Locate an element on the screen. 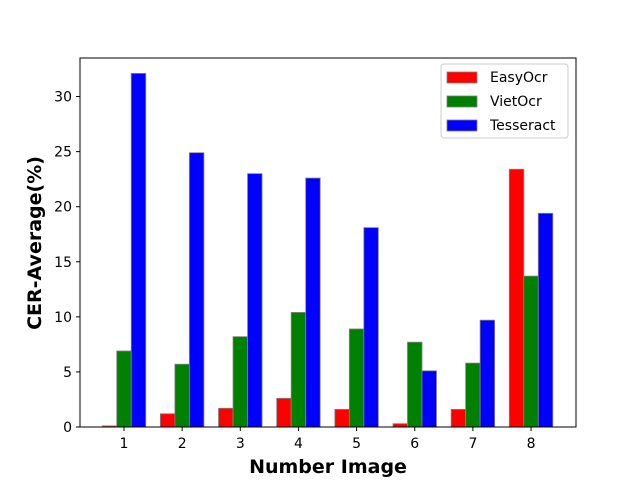 Image resolution: width=640 pixels, height=480 pixels. legend-label-vietocr: VietOcr is located at coordinates (516, 102).